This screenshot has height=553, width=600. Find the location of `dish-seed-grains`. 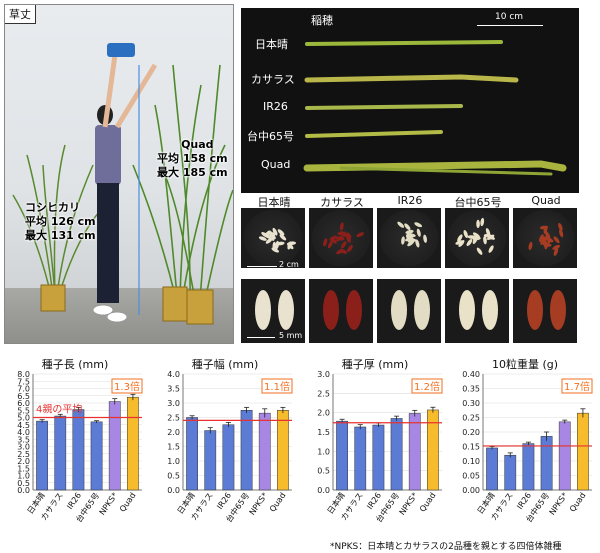

dish-seed-grains is located at coordinates (411, 236).